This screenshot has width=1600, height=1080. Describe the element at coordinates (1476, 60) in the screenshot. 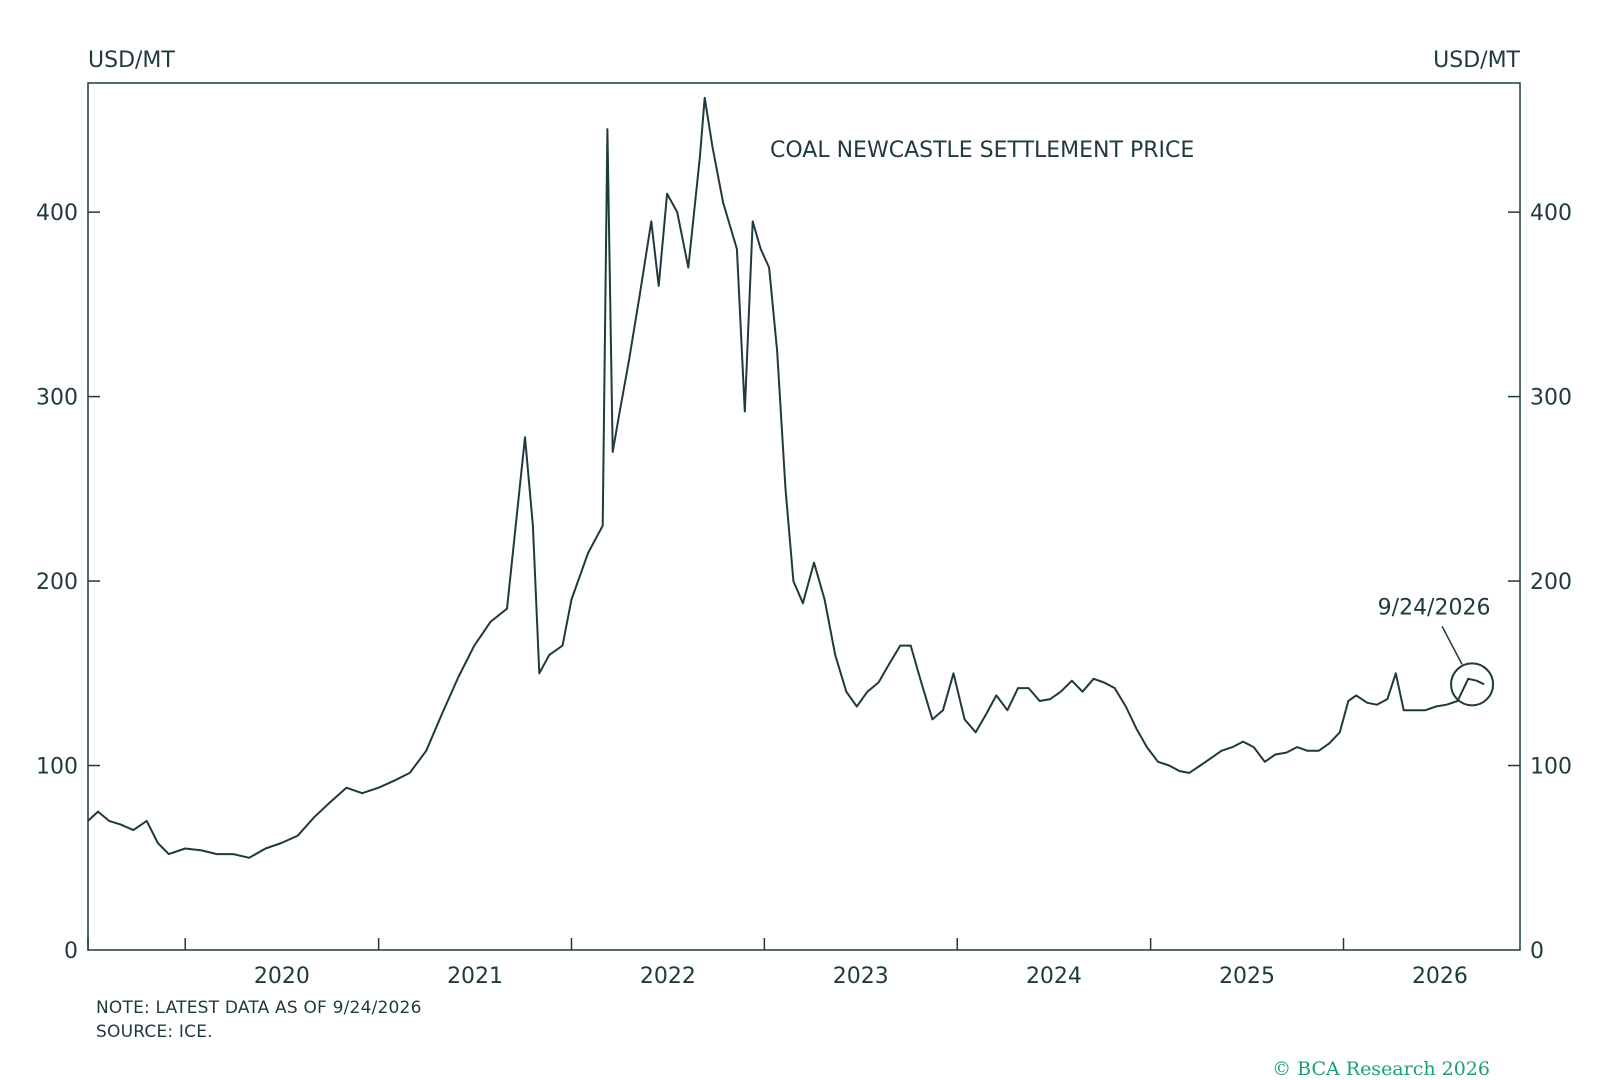

I see `y-unit-right: USD/MT` at that location.